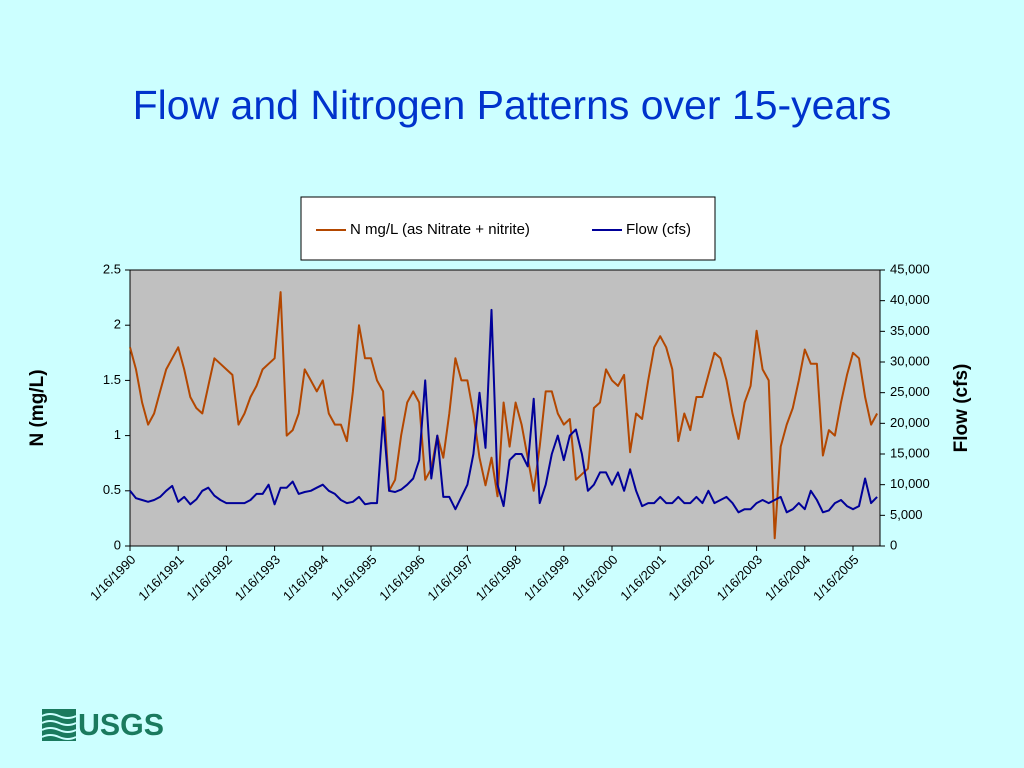 The image size is (1024, 768). I want to click on x-tick-label: 1/16/1997, so click(450, 578).